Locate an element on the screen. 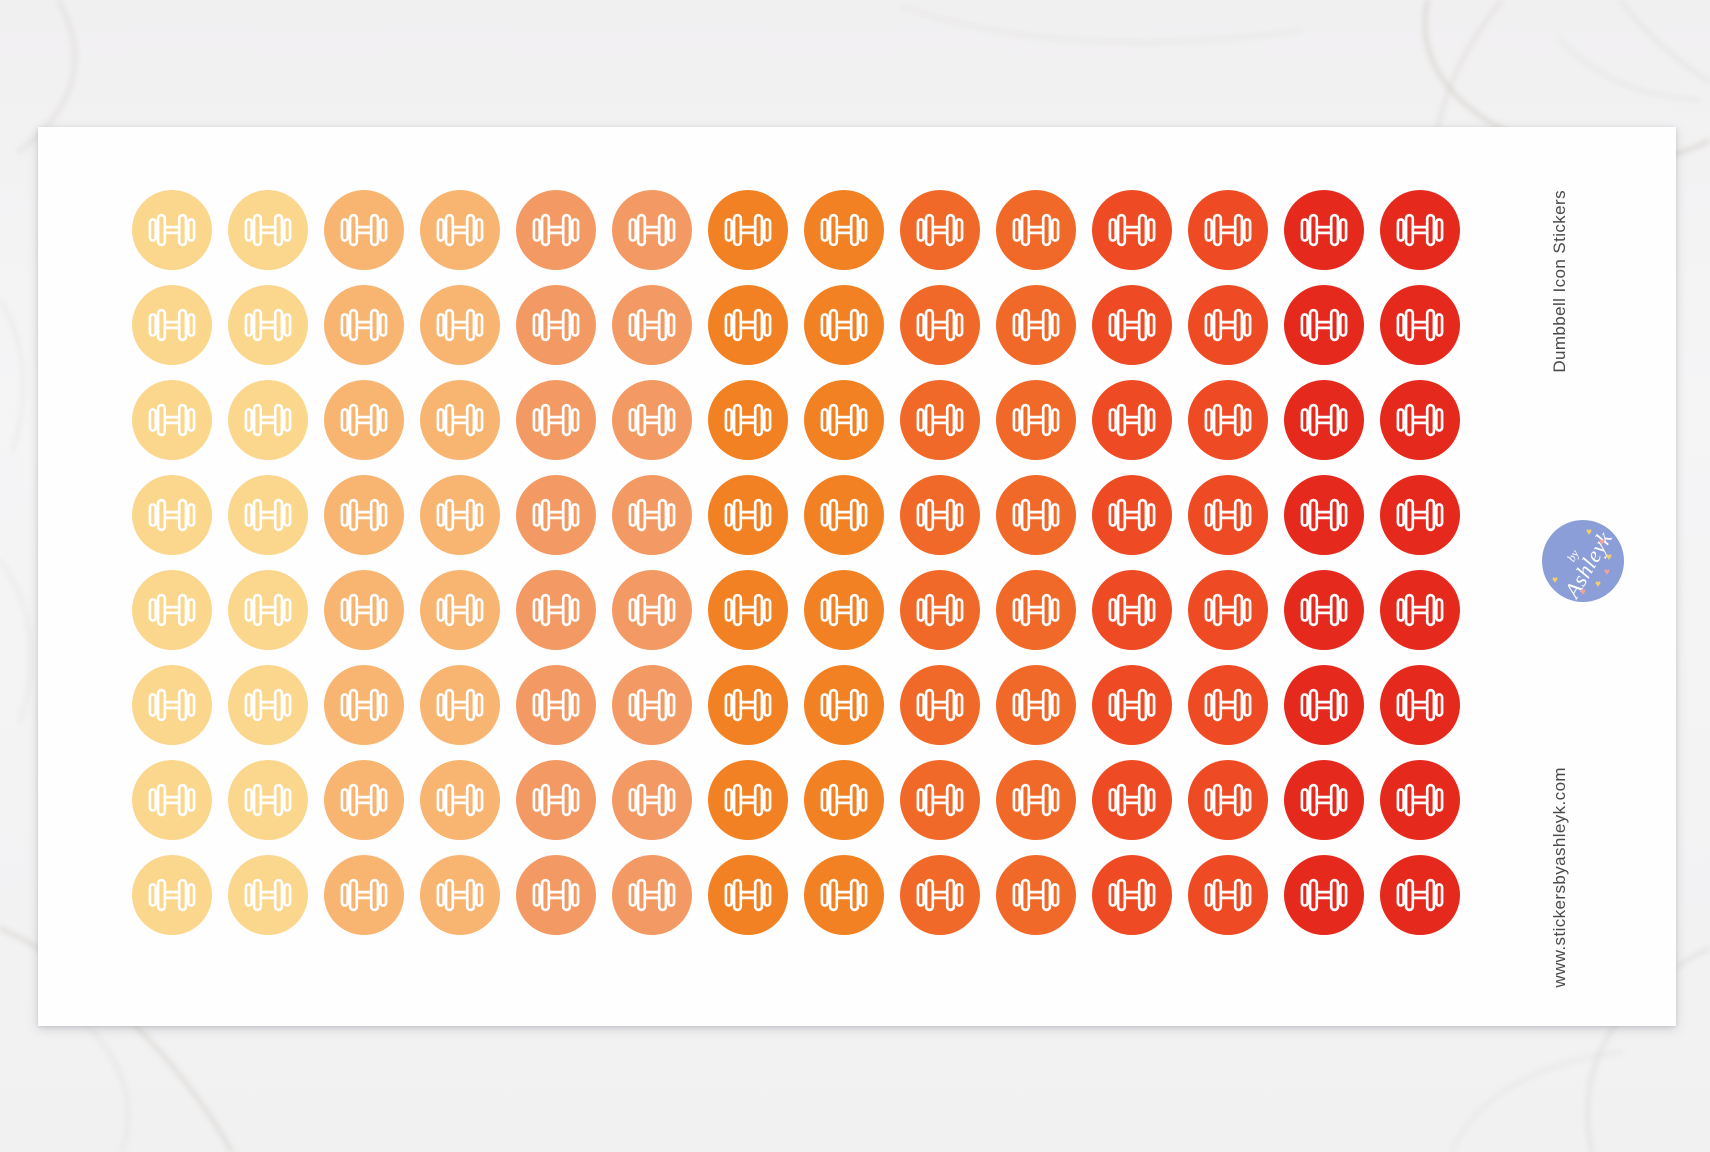 The height and width of the screenshot is (1152, 1710). website-url: www.stickersbyashleyk.com is located at coordinates (1559, 877).